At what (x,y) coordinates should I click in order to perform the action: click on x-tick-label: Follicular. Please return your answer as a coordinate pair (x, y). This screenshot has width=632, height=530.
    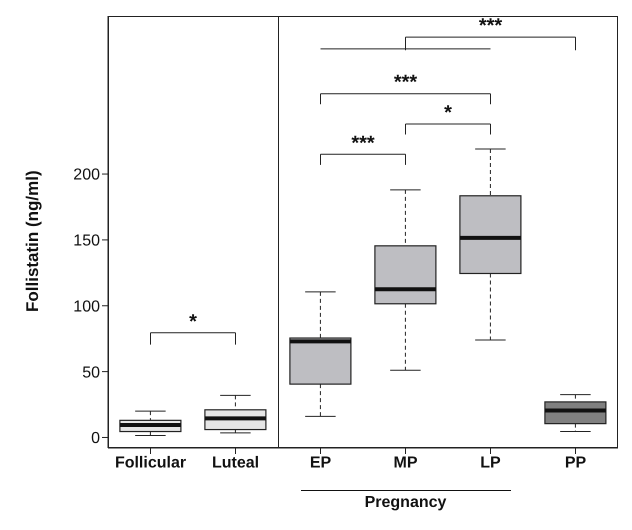
    Looking at the image, I should click on (150, 463).